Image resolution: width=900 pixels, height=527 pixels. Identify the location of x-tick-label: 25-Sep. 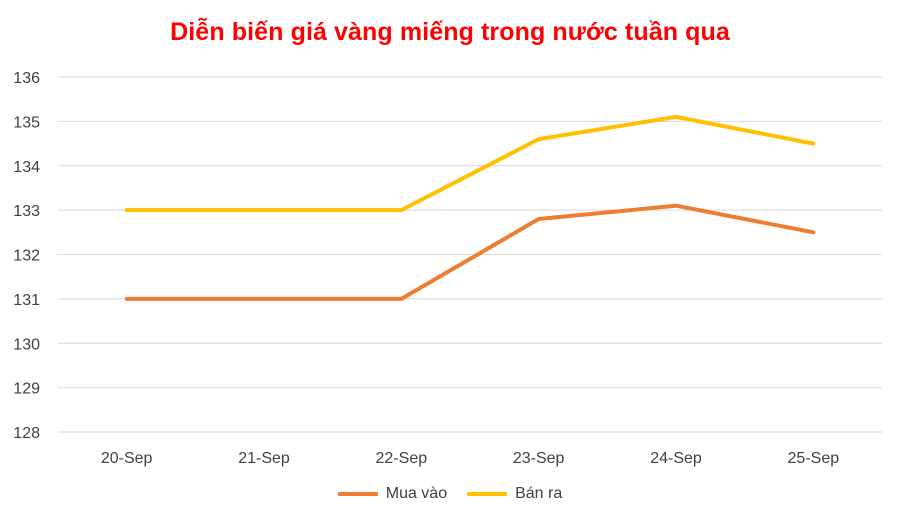
(814, 458).